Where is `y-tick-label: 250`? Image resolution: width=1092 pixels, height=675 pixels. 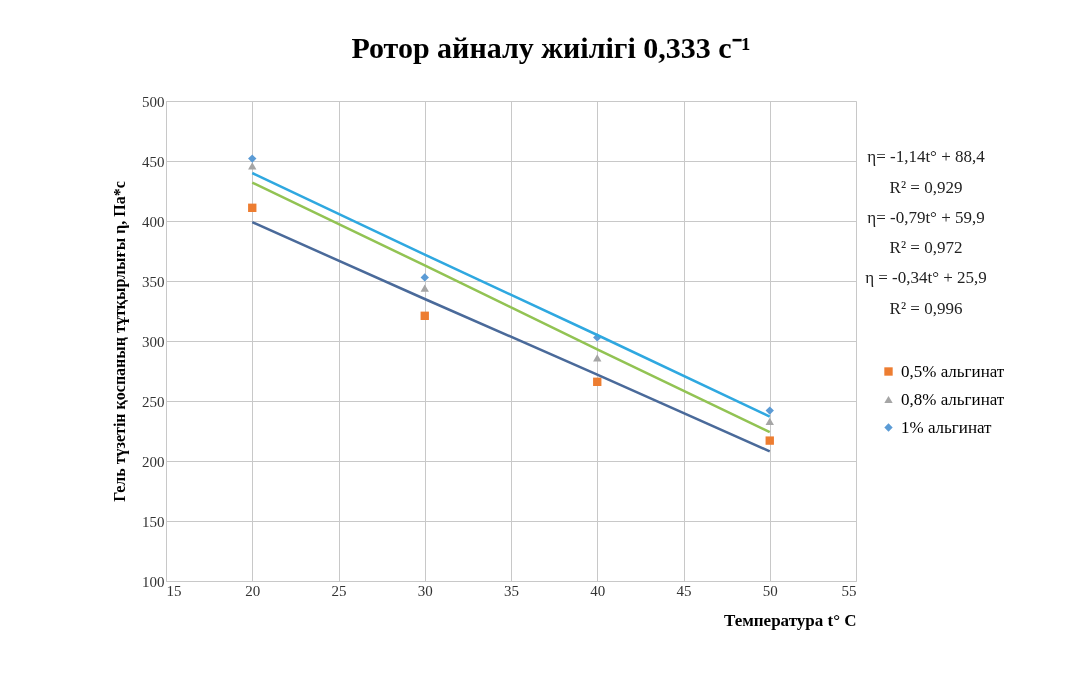
y-tick-label: 250 is located at coordinates (153, 401).